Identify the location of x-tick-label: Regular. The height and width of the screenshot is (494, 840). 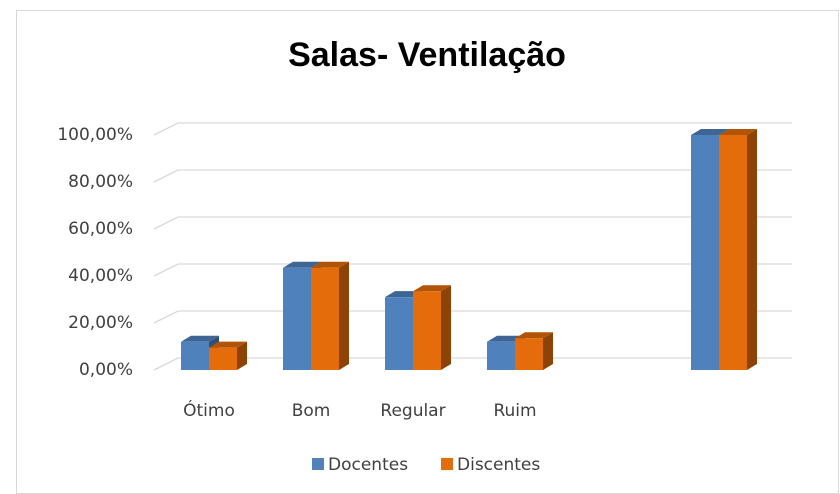
(412, 411).